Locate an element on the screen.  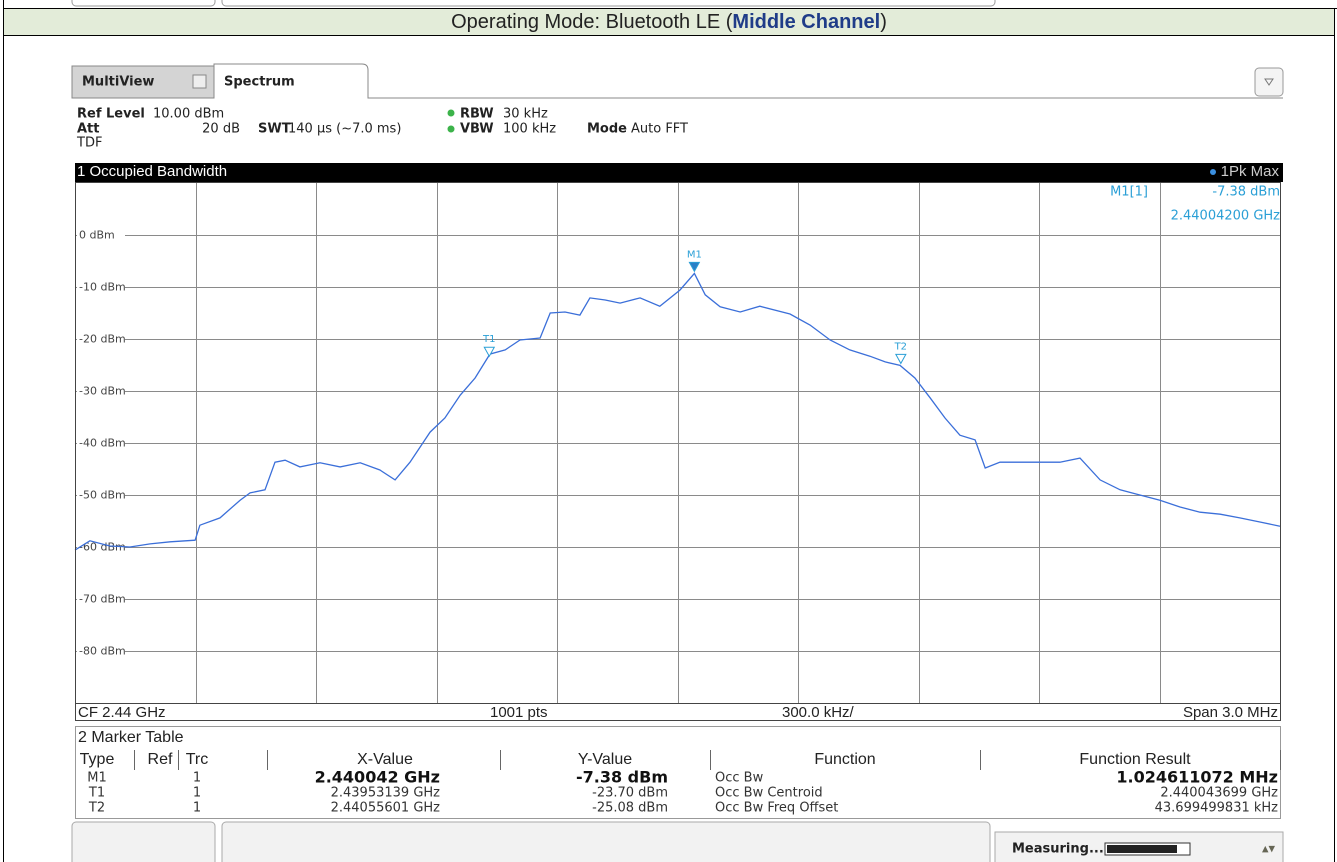
setting-label: TDF is located at coordinates (89, 143).